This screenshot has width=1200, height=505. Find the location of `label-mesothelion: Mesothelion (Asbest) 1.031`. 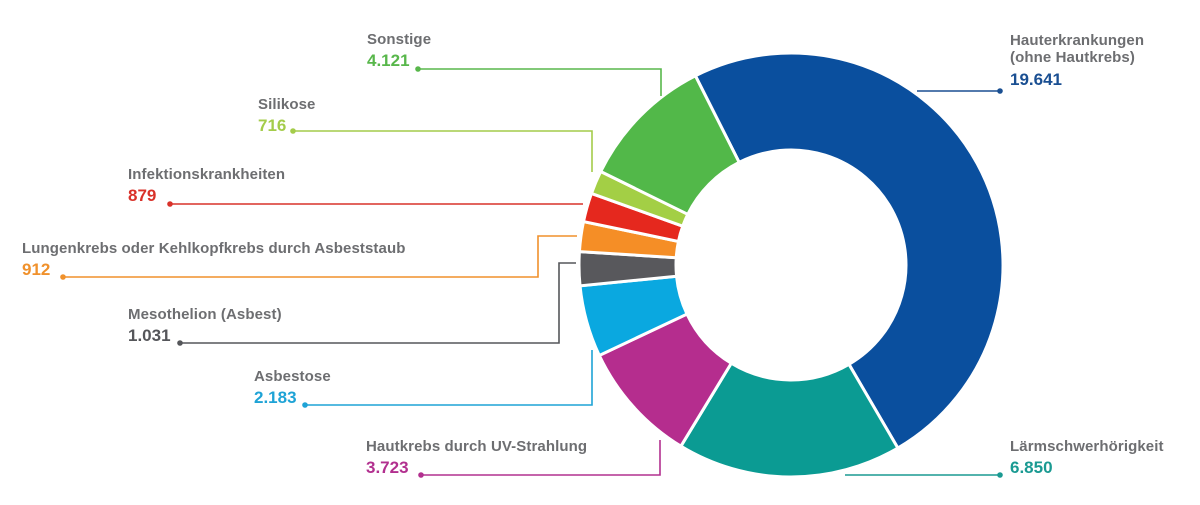

label-mesothelion: Mesothelion (Asbest) 1.031 is located at coordinates (205, 326).